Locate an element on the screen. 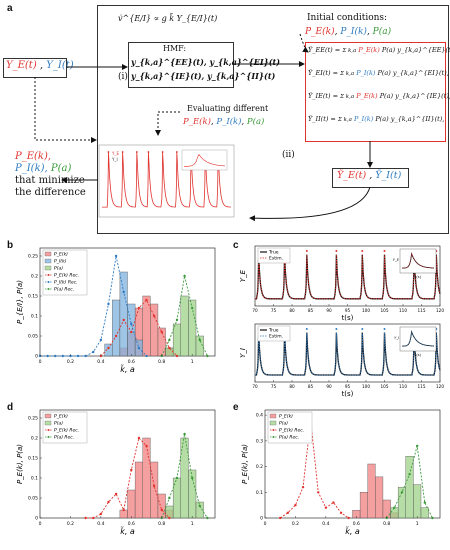 The width and height of the screenshot is (450, 550). x-axis-label: t(s) is located at coordinates (348, 318).